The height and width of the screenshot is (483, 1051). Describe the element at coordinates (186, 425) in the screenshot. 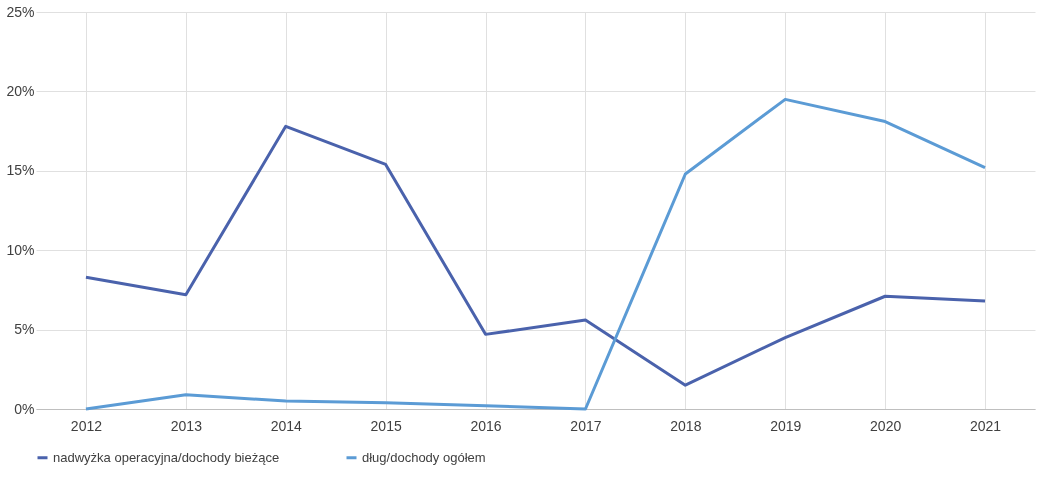

I see `x-tick-label: 2013` at that location.